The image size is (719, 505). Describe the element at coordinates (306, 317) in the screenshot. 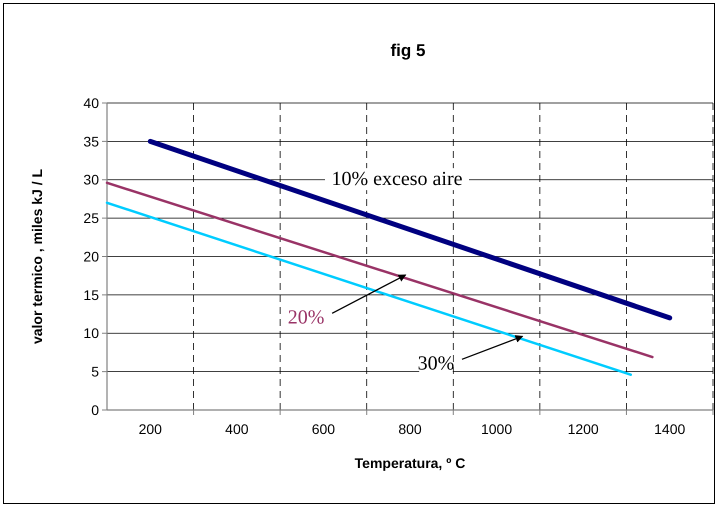

I see `text: 20%` at that location.